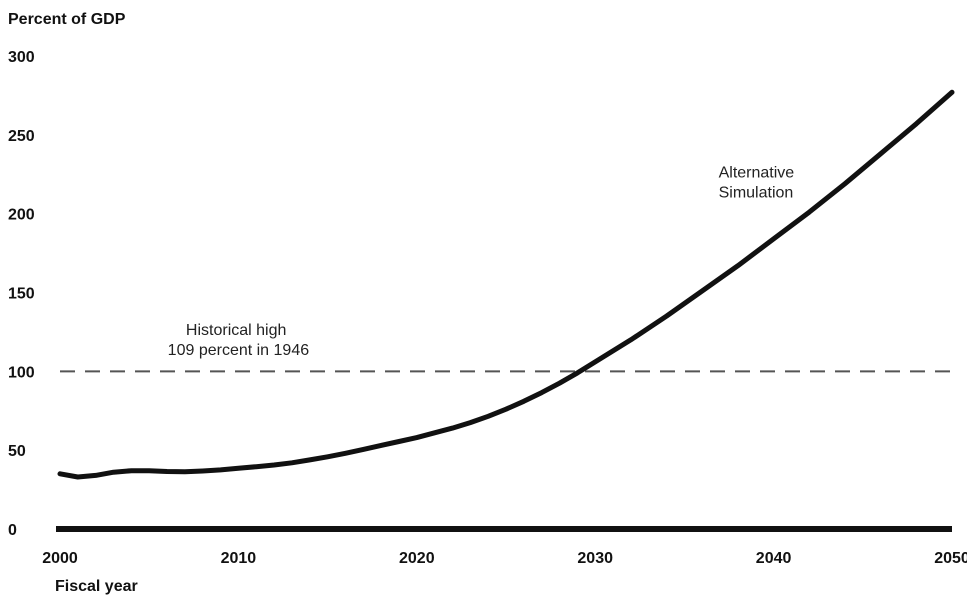 The image size is (967, 599). What do you see at coordinates (96, 586) in the screenshot?
I see `x-axis-title: Fiscal year` at bounding box center [96, 586].